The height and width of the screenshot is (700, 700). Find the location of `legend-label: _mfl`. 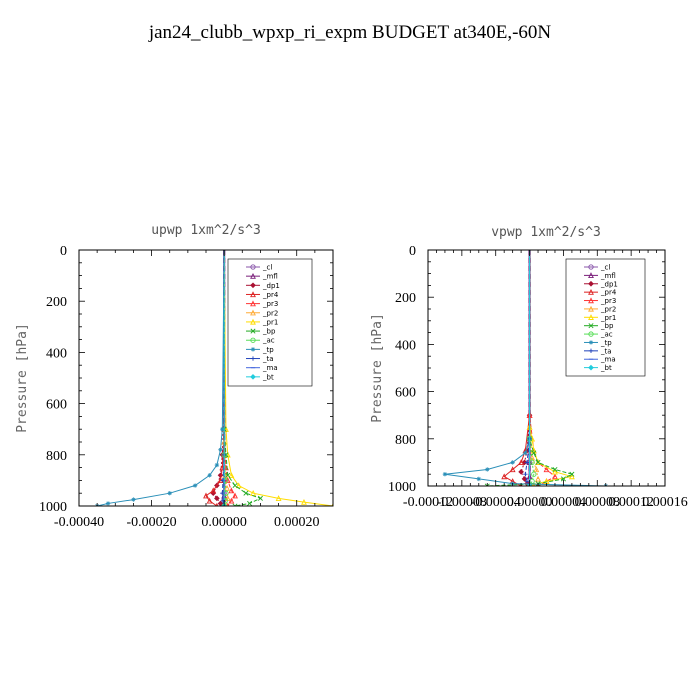

legend-label: _mfl is located at coordinates (270, 277).